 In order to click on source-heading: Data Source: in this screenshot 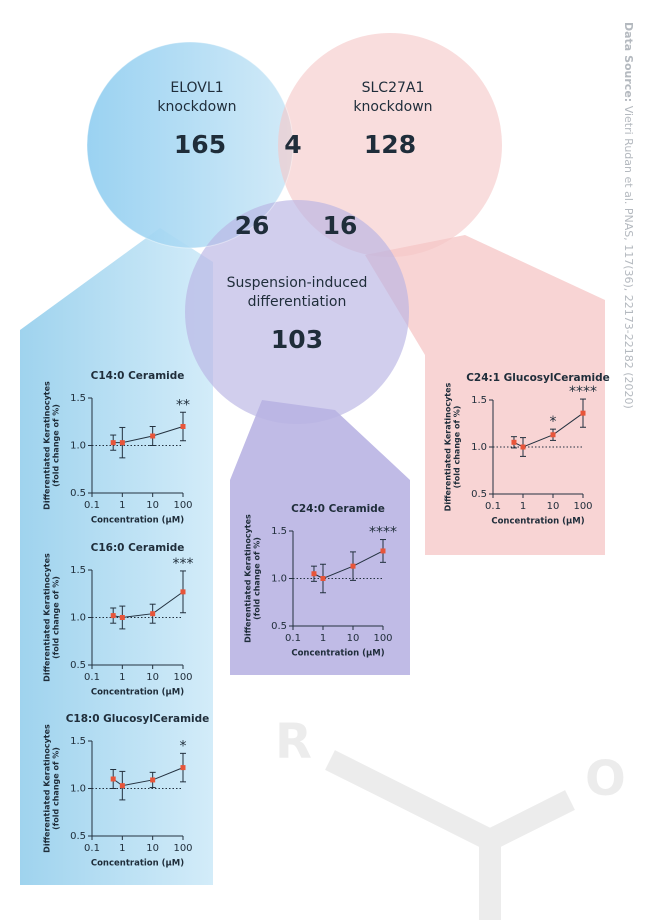, I will do `click(628, 62)`.